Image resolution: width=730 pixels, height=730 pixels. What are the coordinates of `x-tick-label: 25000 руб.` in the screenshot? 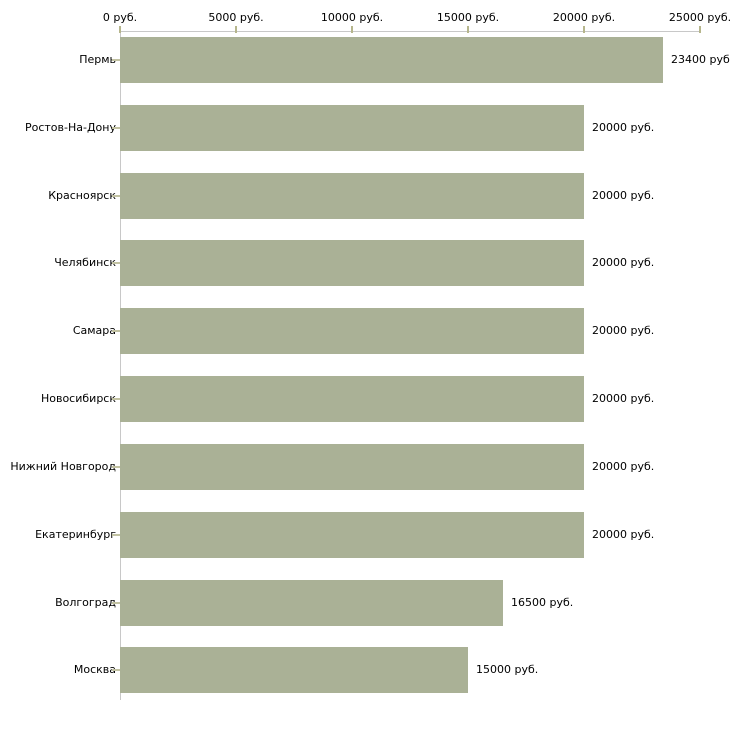 It's located at (699, 17).